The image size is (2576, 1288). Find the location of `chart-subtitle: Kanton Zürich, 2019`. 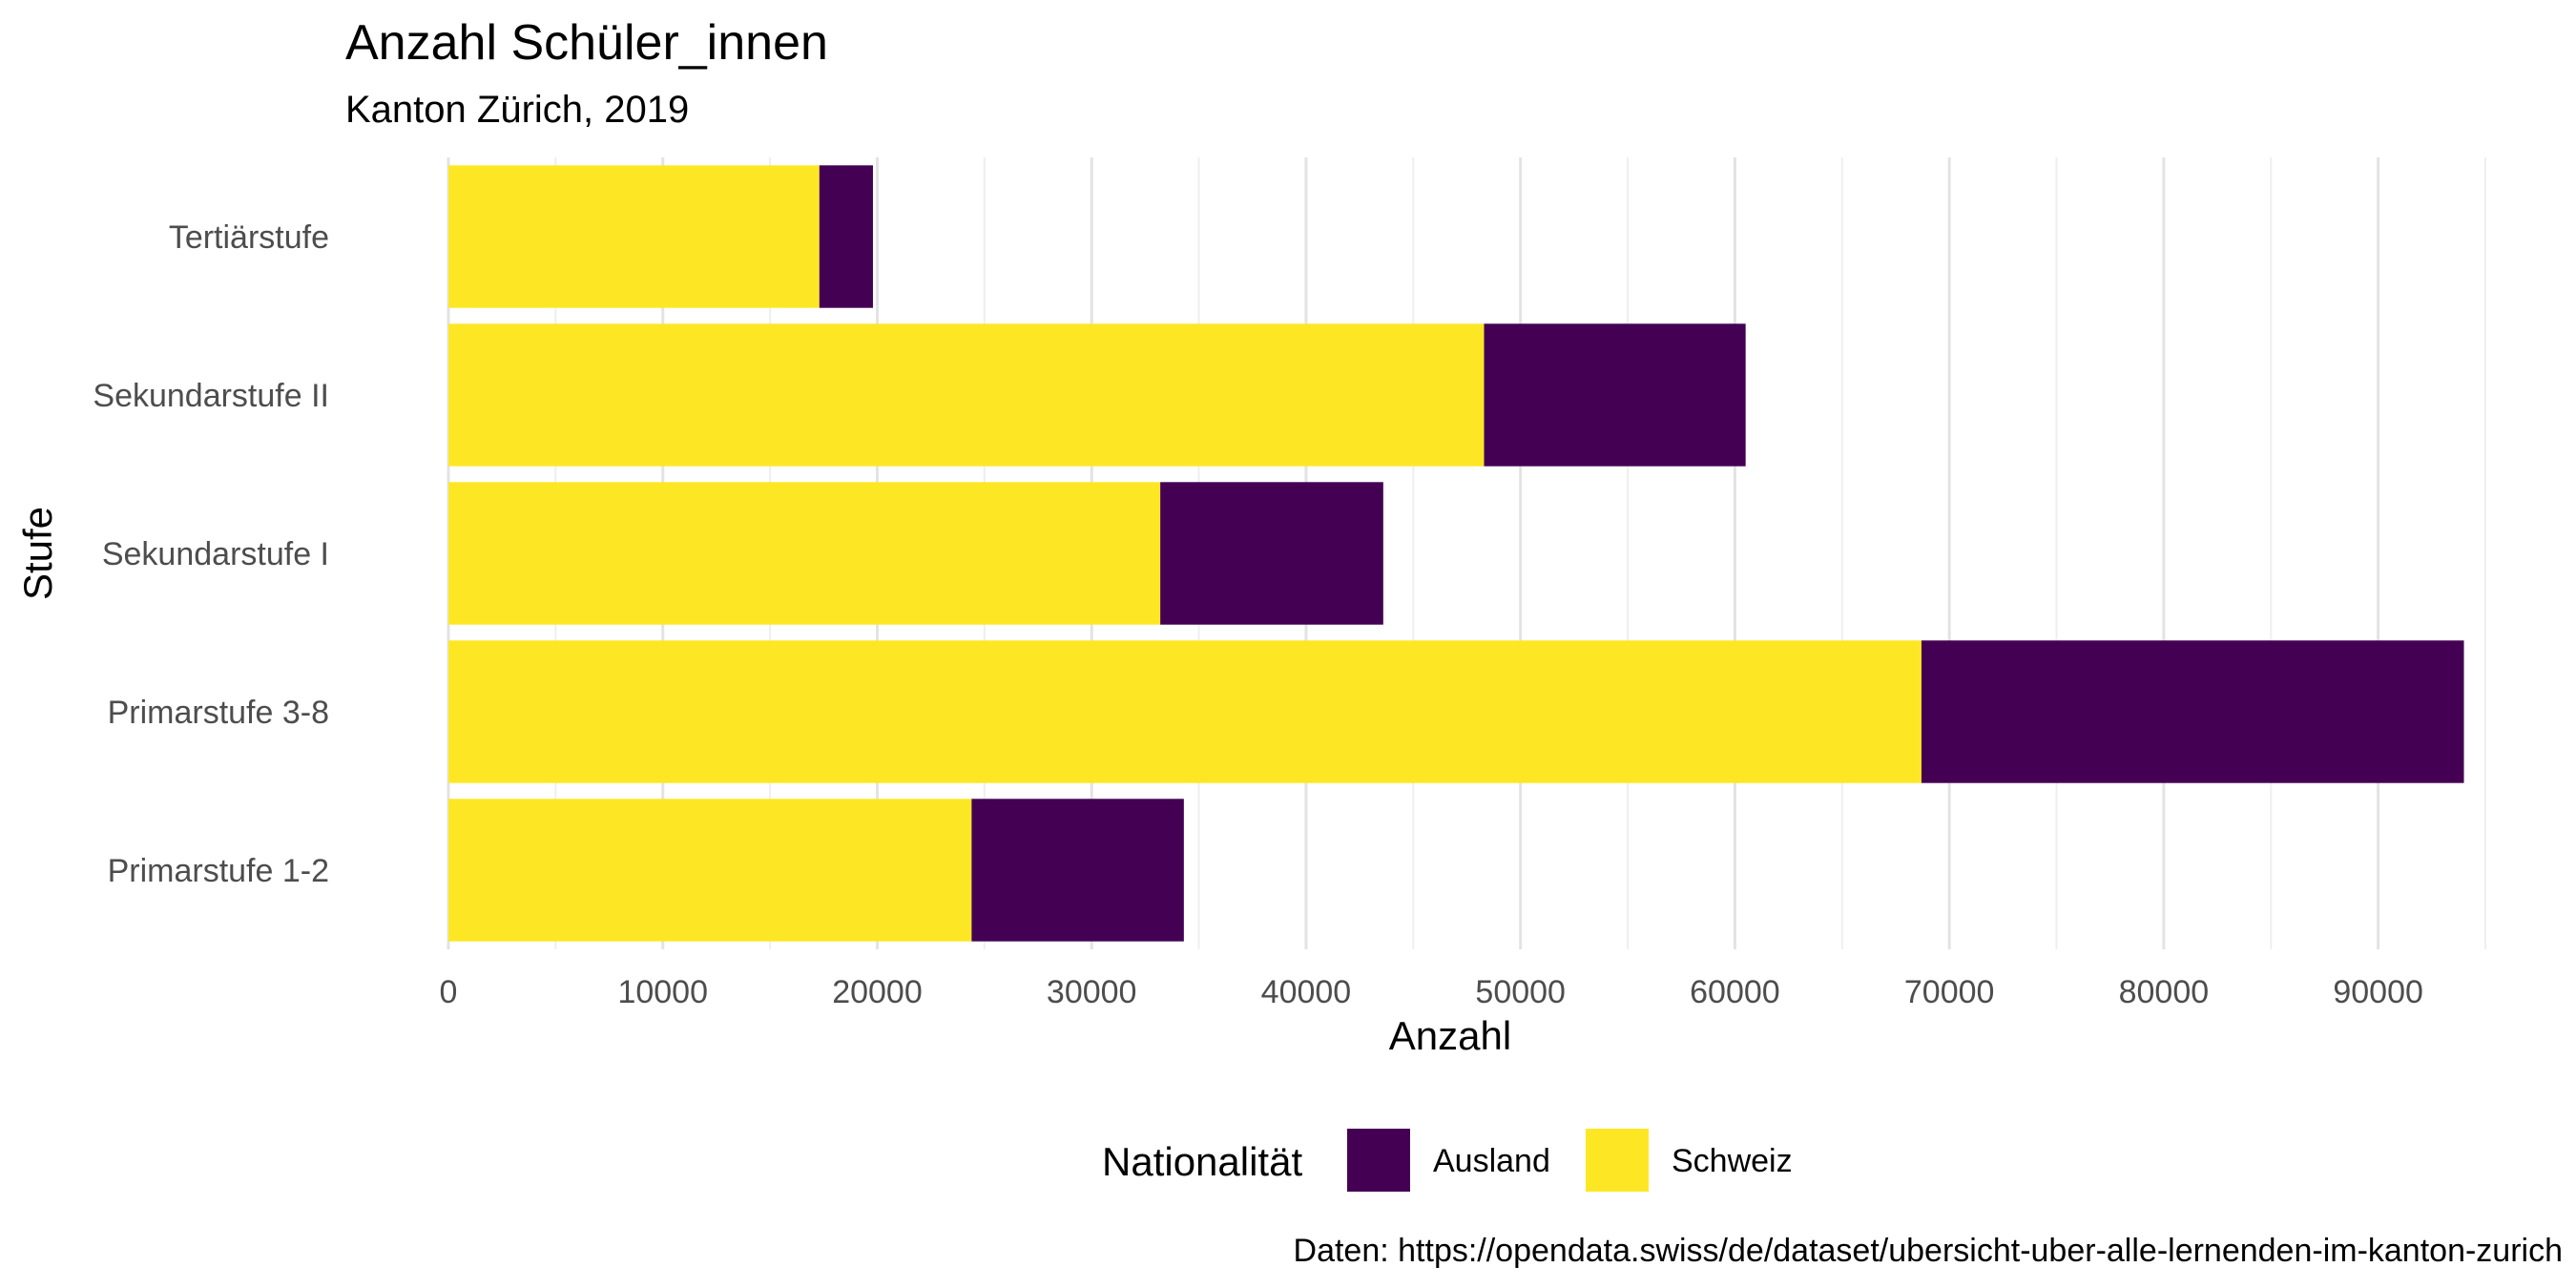

chart-subtitle: Kanton Zürich, 2019 is located at coordinates (517, 110).